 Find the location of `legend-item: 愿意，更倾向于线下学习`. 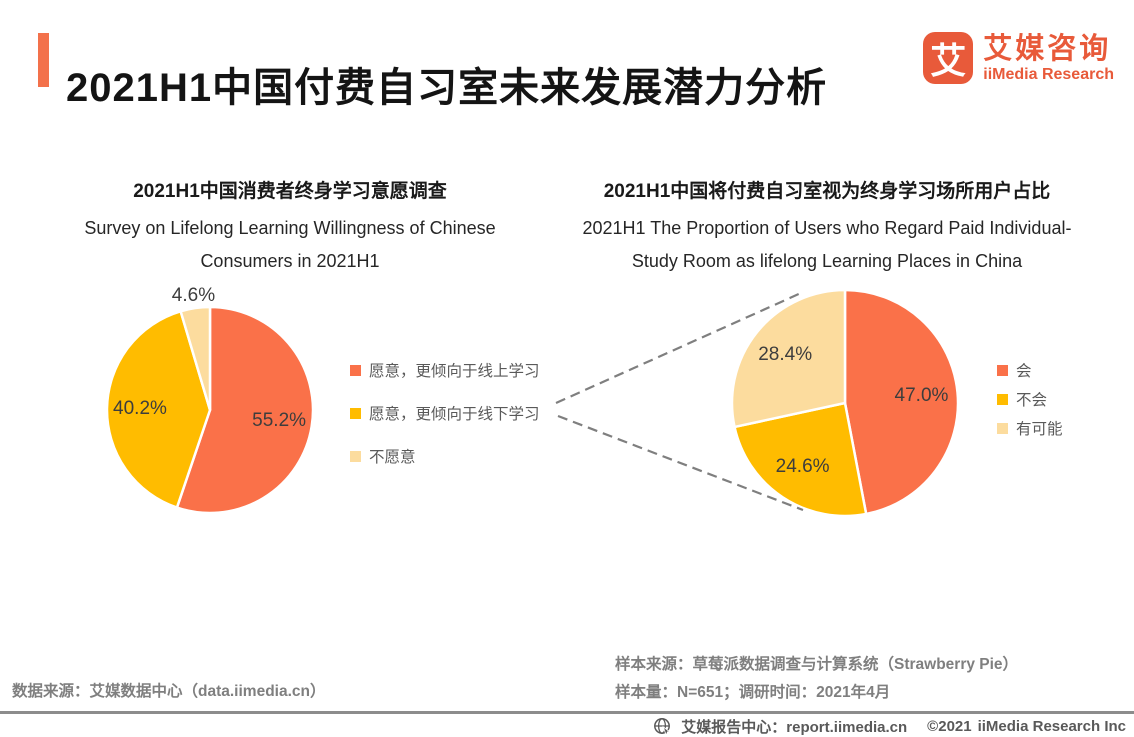

legend-item: 愿意，更倾向于线下学习 is located at coordinates (445, 413).